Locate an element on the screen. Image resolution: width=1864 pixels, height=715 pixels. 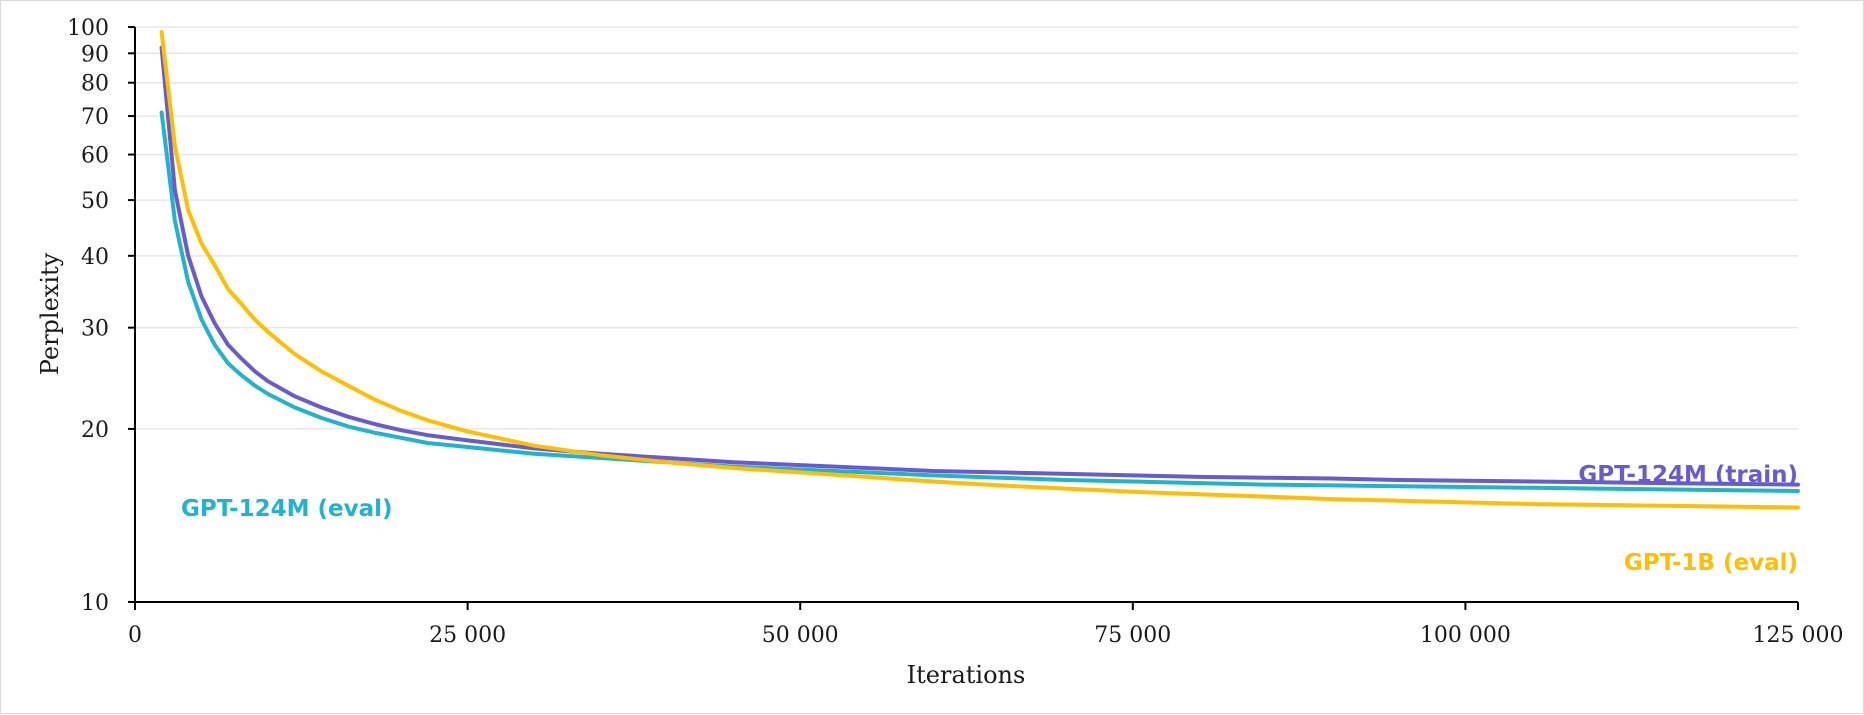
x-tick-label: 50 000 is located at coordinates (800, 635).